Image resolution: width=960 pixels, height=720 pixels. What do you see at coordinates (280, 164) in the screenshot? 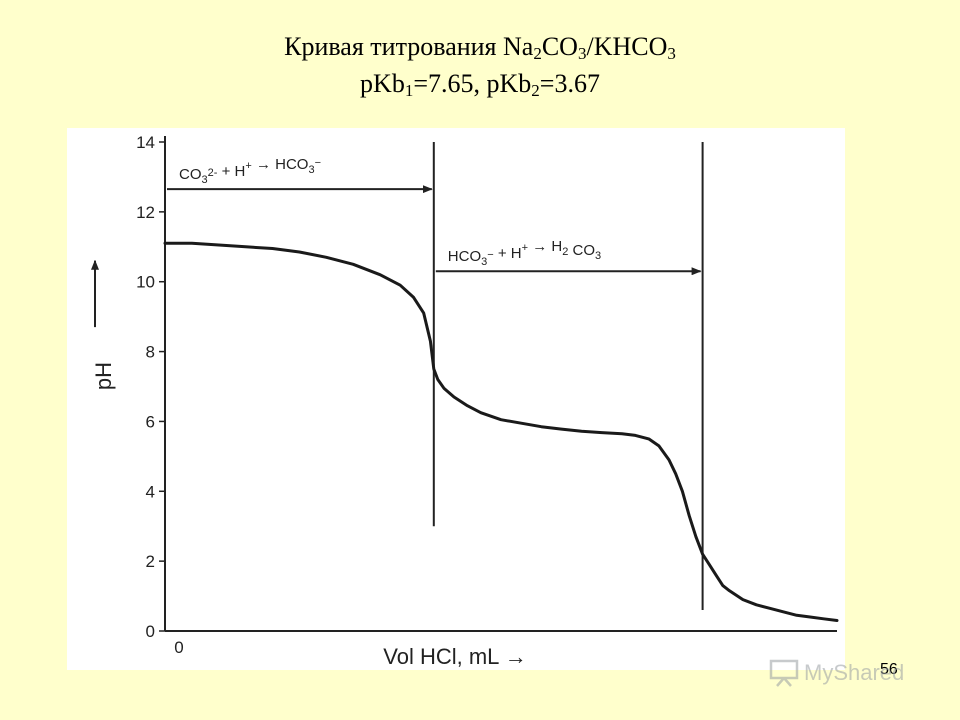
I see `reaction-label-part: → HCO` at bounding box center [280, 164].